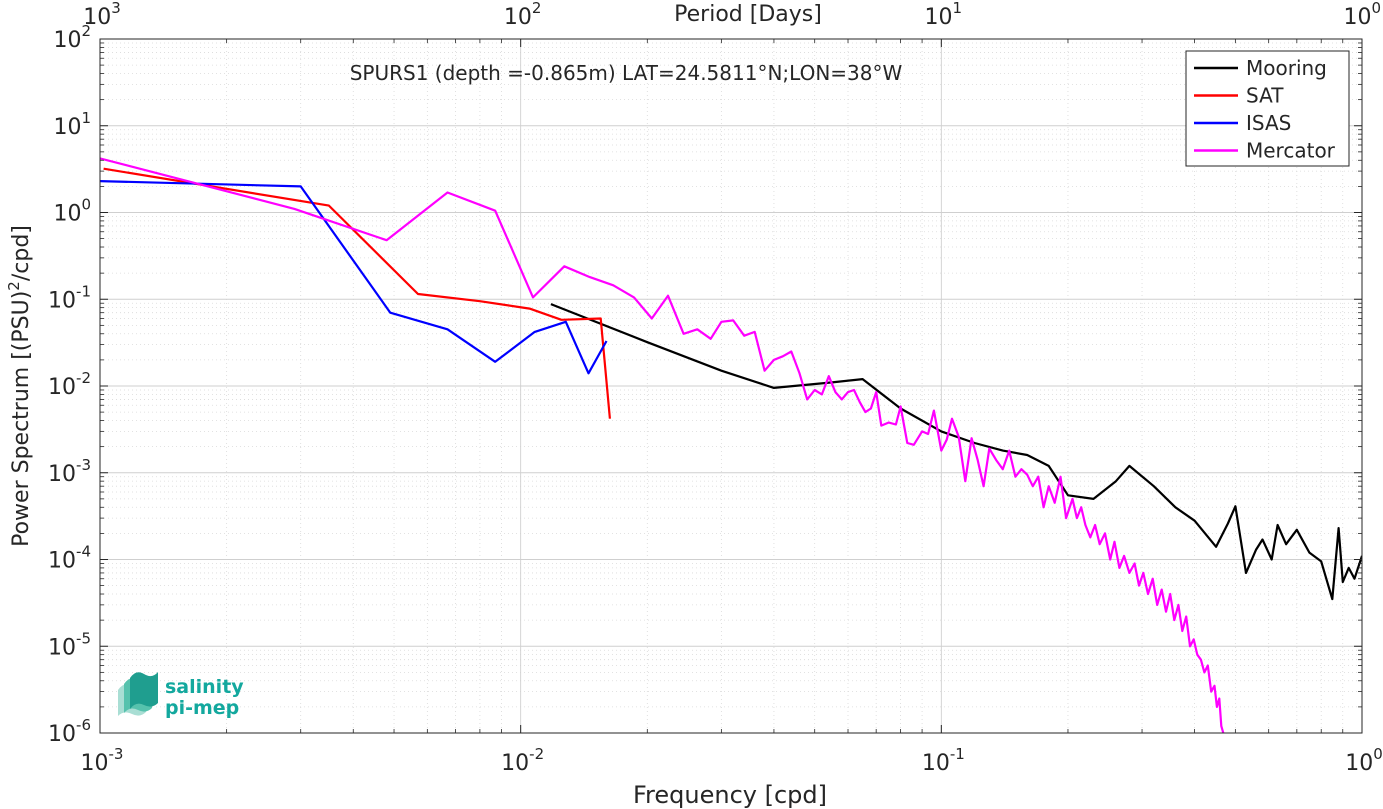 Image resolution: width=1383 pixels, height=809 pixels. I want to click on legend-label-sat: SAT, so click(1265, 96).